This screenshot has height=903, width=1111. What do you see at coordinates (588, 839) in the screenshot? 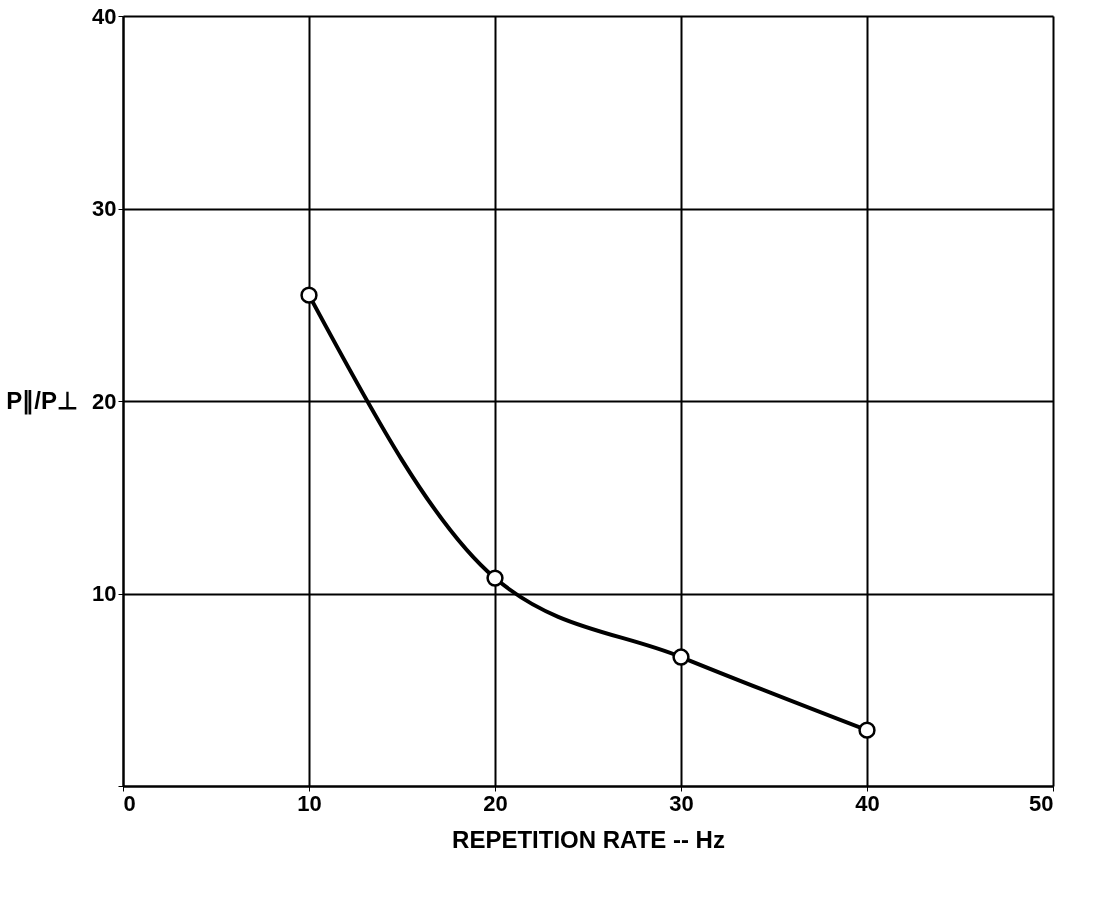
I see `x-axis-title: REPETITION RATE -- Hz` at bounding box center [588, 839].